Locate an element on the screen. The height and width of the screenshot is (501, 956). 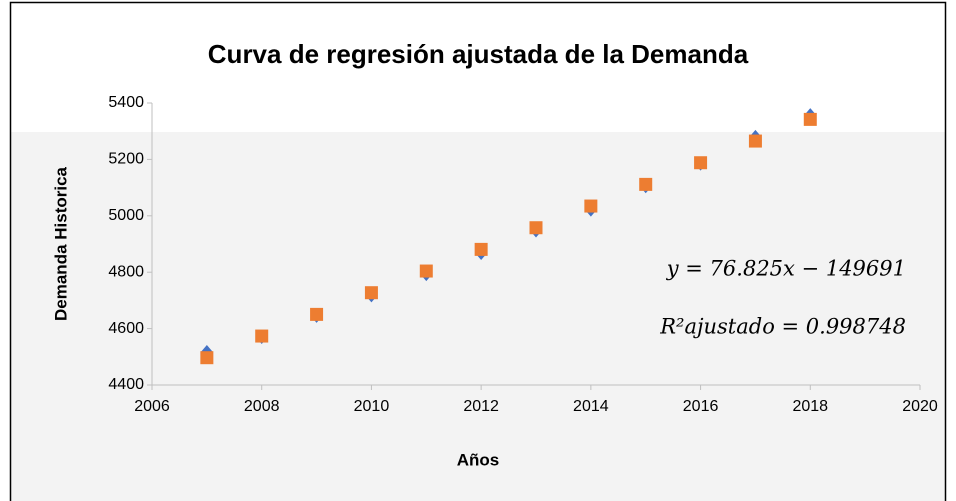
x-tick-label: 2006 is located at coordinates (152, 406).